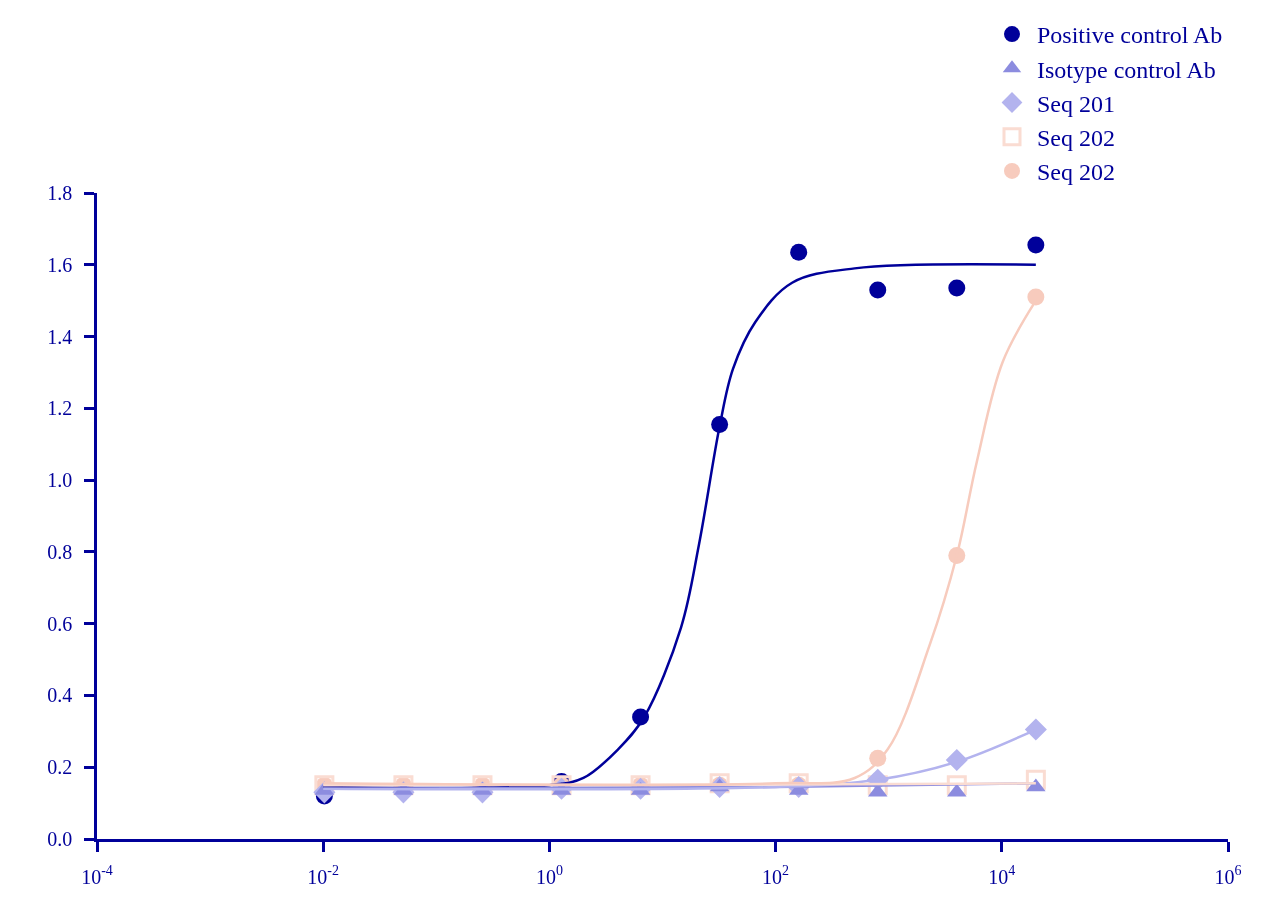 The image size is (1281, 900). What do you see at coordinates (60, 193) in the screenshot?
I see `y-tick-label: 1.8` at bounding box center [60, 193].